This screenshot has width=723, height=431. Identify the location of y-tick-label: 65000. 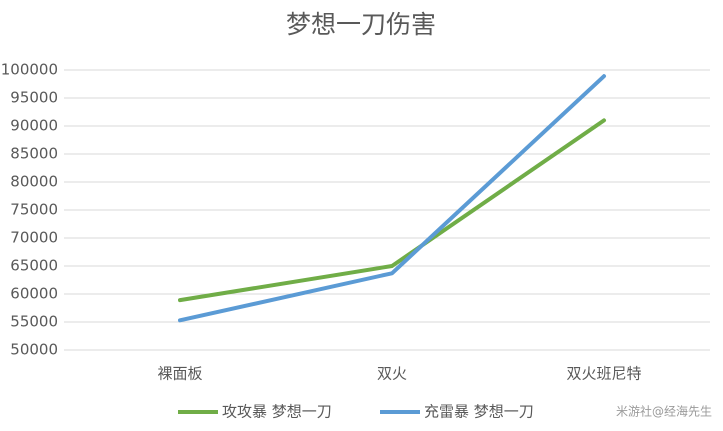
(34, 266).